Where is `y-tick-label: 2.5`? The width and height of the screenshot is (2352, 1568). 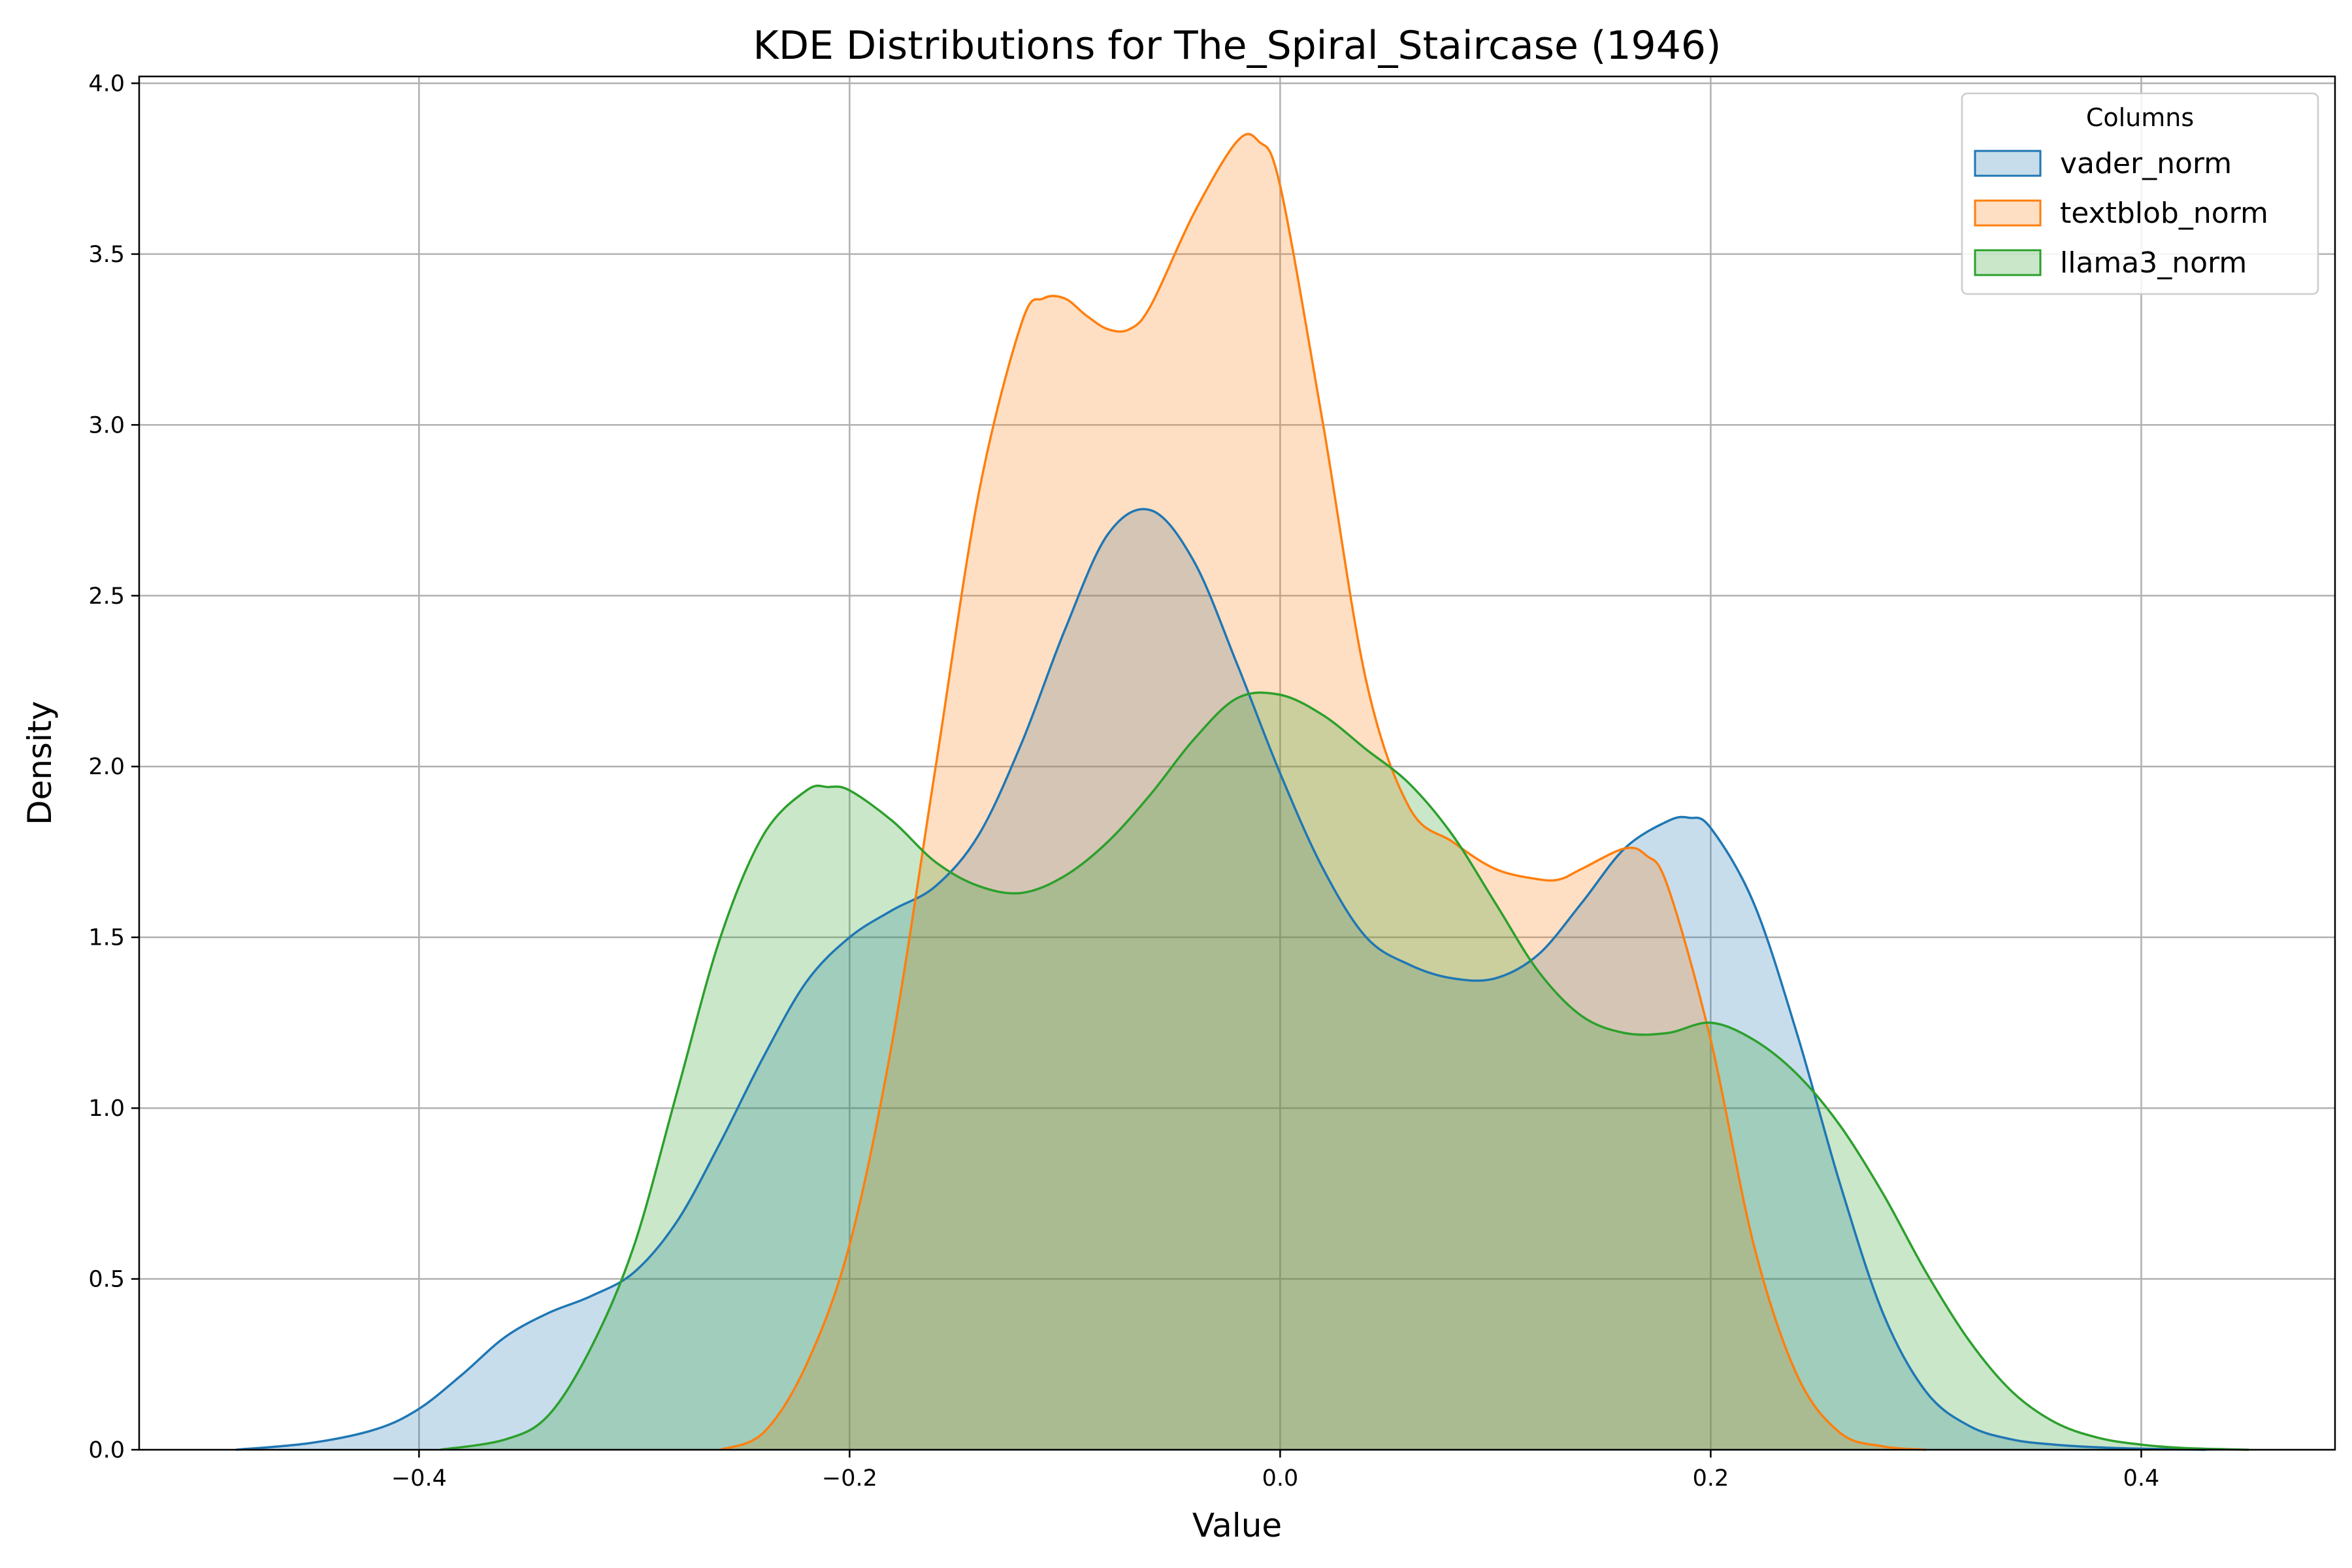
y-tick-label: 2.5 is located at coordinates (106, 596).